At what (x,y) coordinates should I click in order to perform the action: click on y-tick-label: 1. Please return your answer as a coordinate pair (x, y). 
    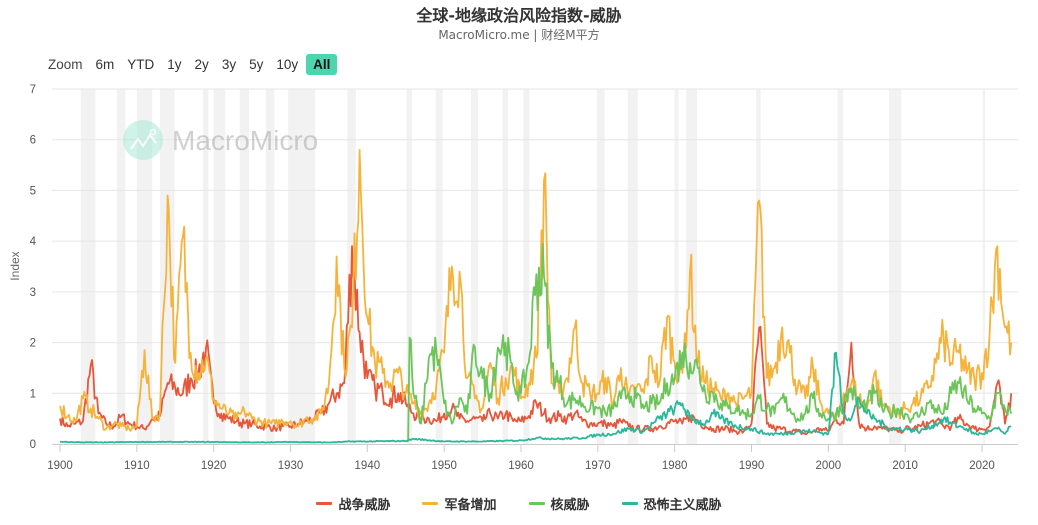
    Looking at the image, I should click on (33, 394).